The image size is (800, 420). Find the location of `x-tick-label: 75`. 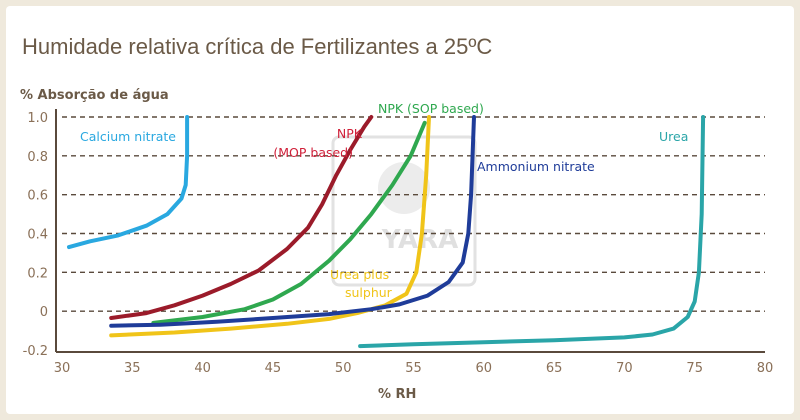

x-tick-label: 75 is located at coordinates (694, 368).